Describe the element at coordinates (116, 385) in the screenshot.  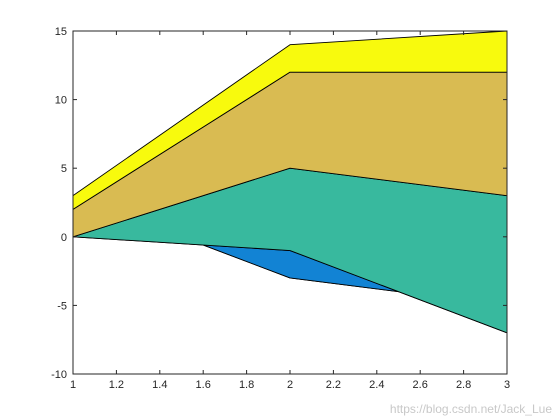
I see `x-tick-label: 1.2` at that location.